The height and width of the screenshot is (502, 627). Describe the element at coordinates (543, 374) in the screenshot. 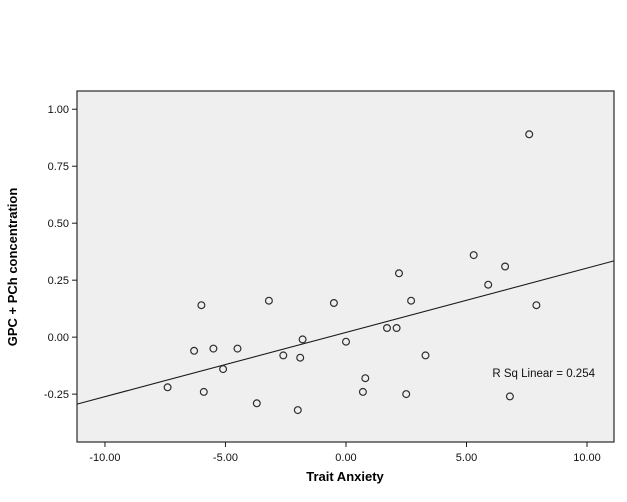

I see `r-squared-annotation: R Sq Linear = 0.254` at that location.